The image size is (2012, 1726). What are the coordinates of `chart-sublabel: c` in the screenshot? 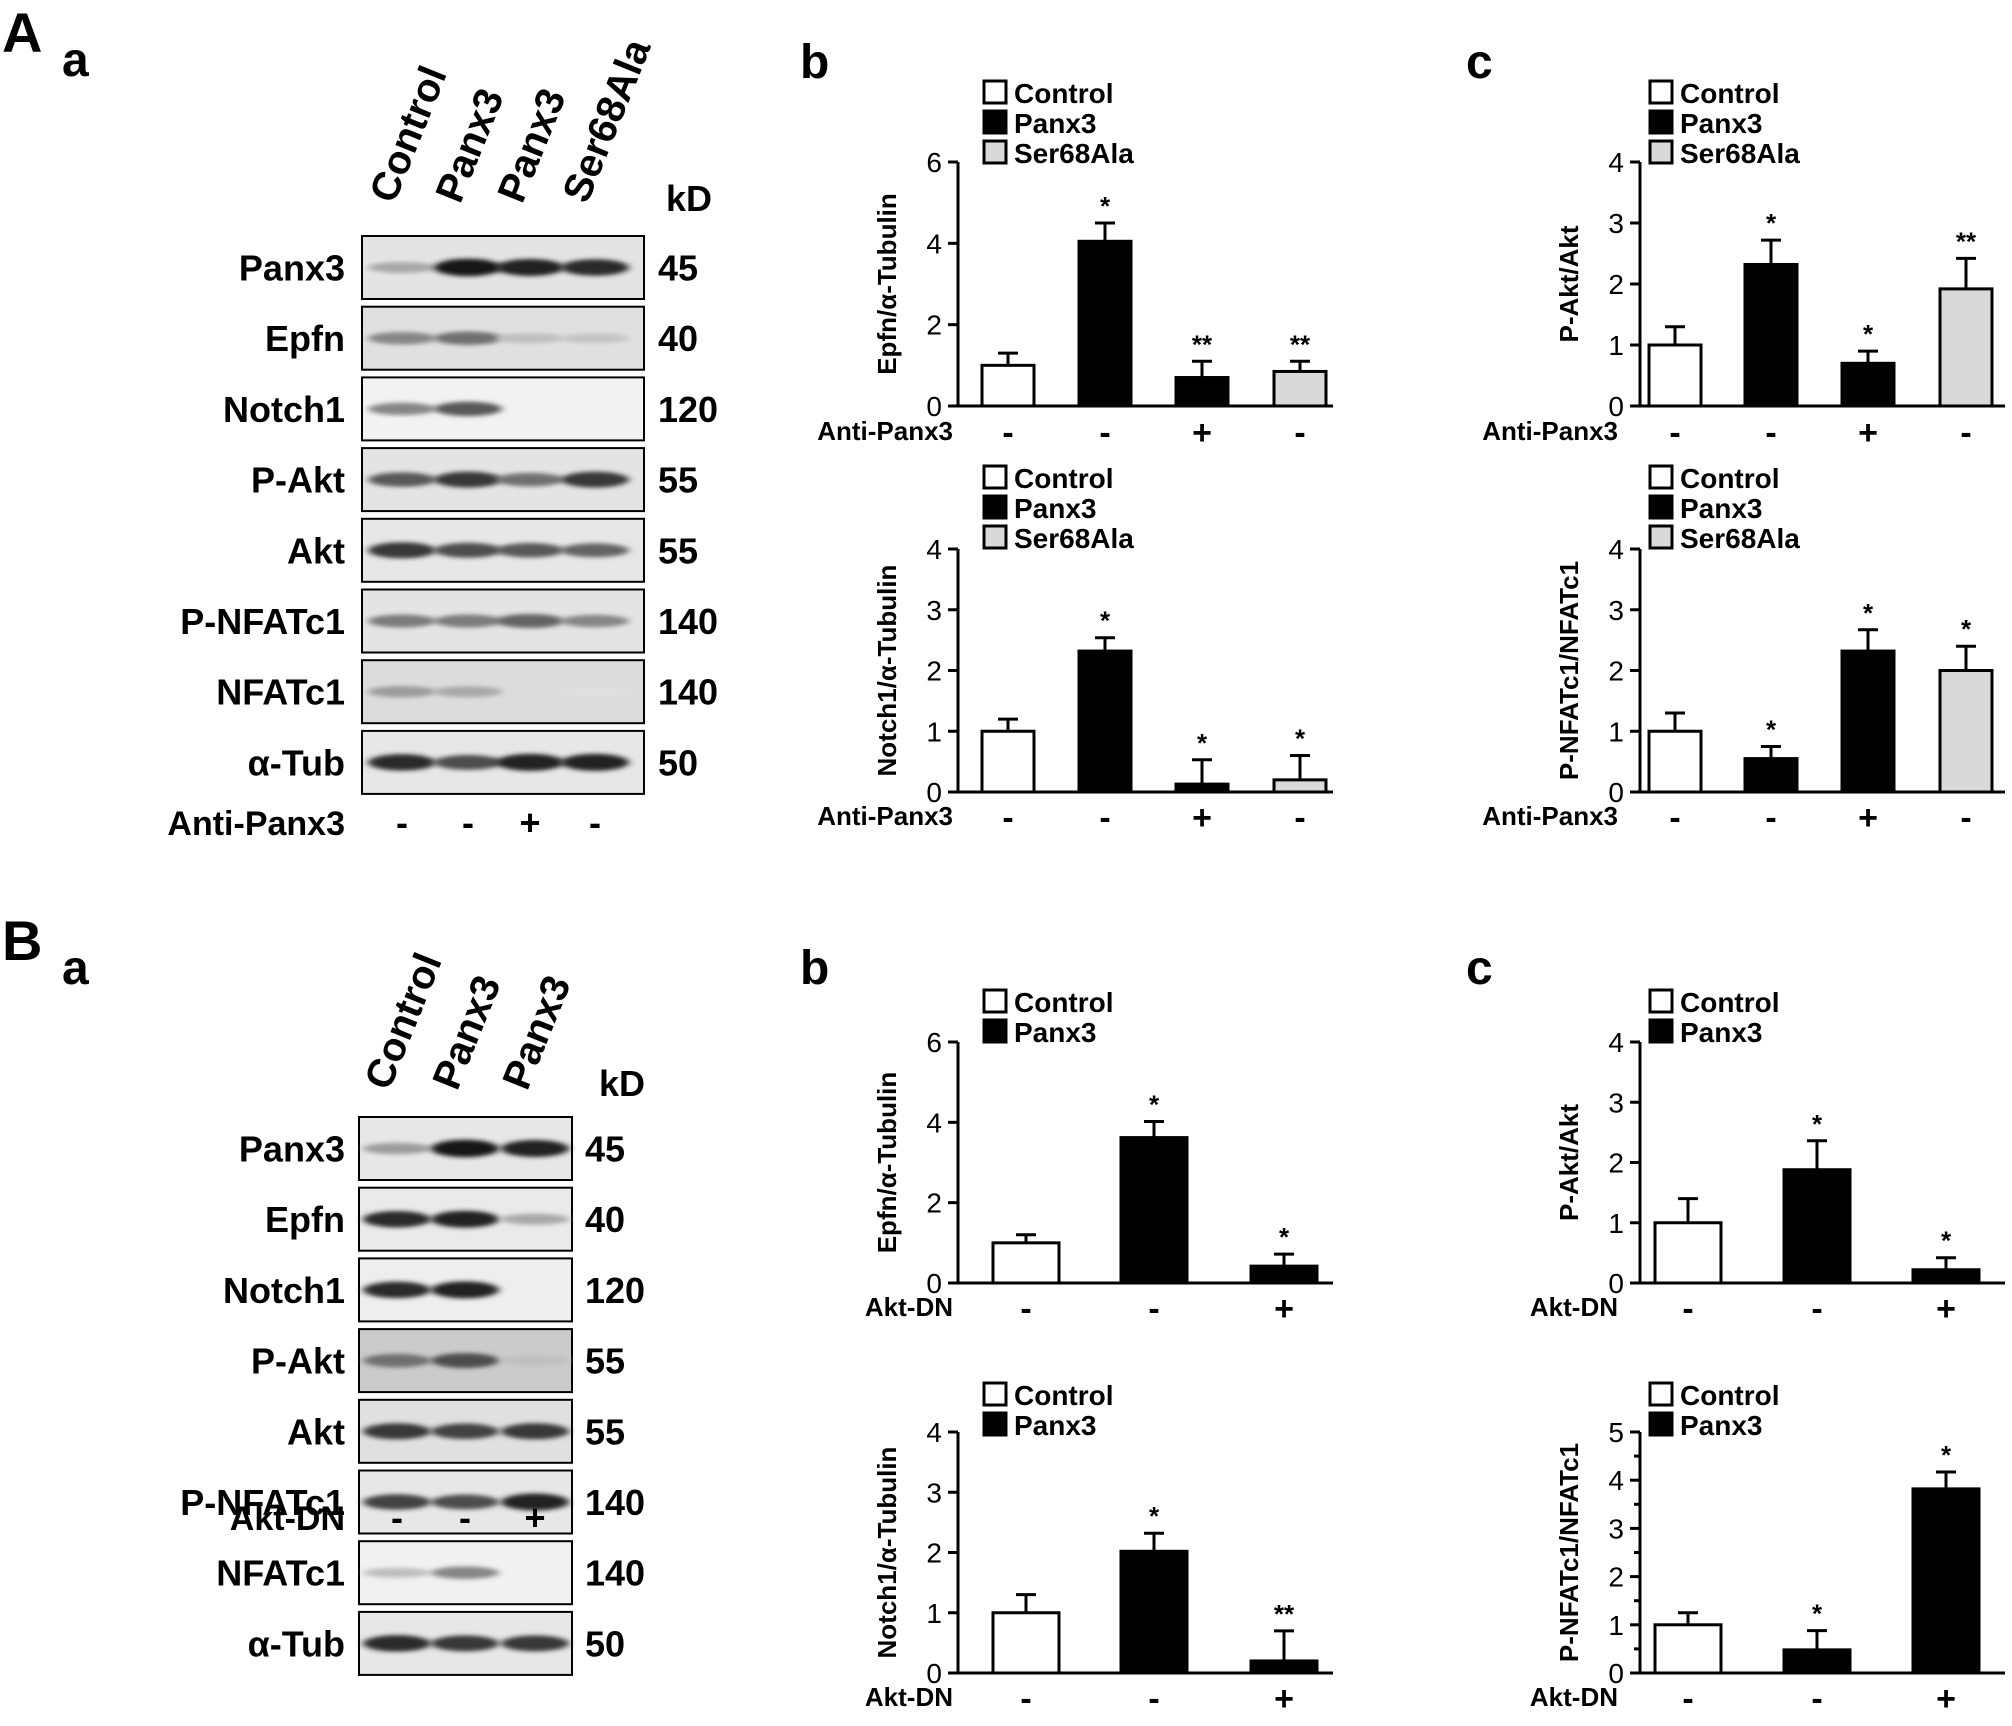 It's located at (1479, 968).